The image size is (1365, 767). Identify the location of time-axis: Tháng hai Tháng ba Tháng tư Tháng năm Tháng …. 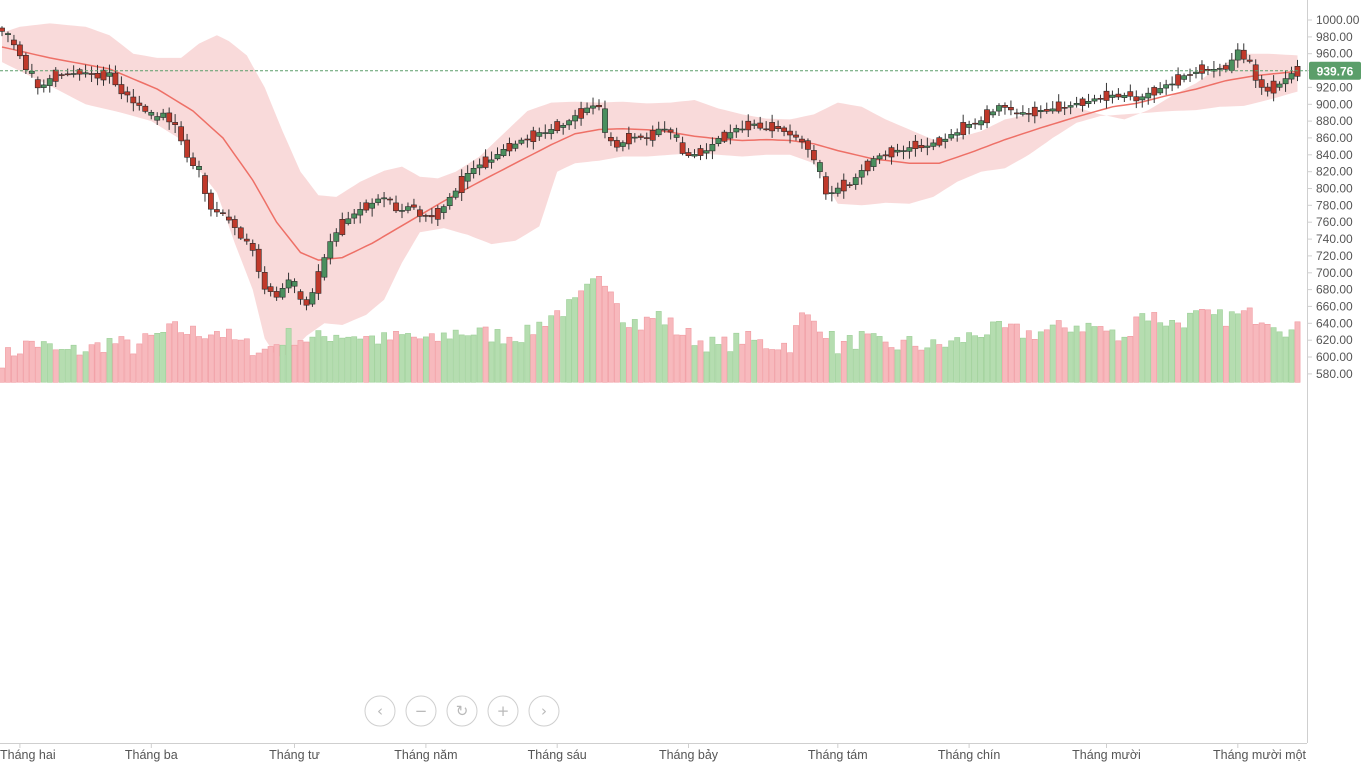
(653, 752).